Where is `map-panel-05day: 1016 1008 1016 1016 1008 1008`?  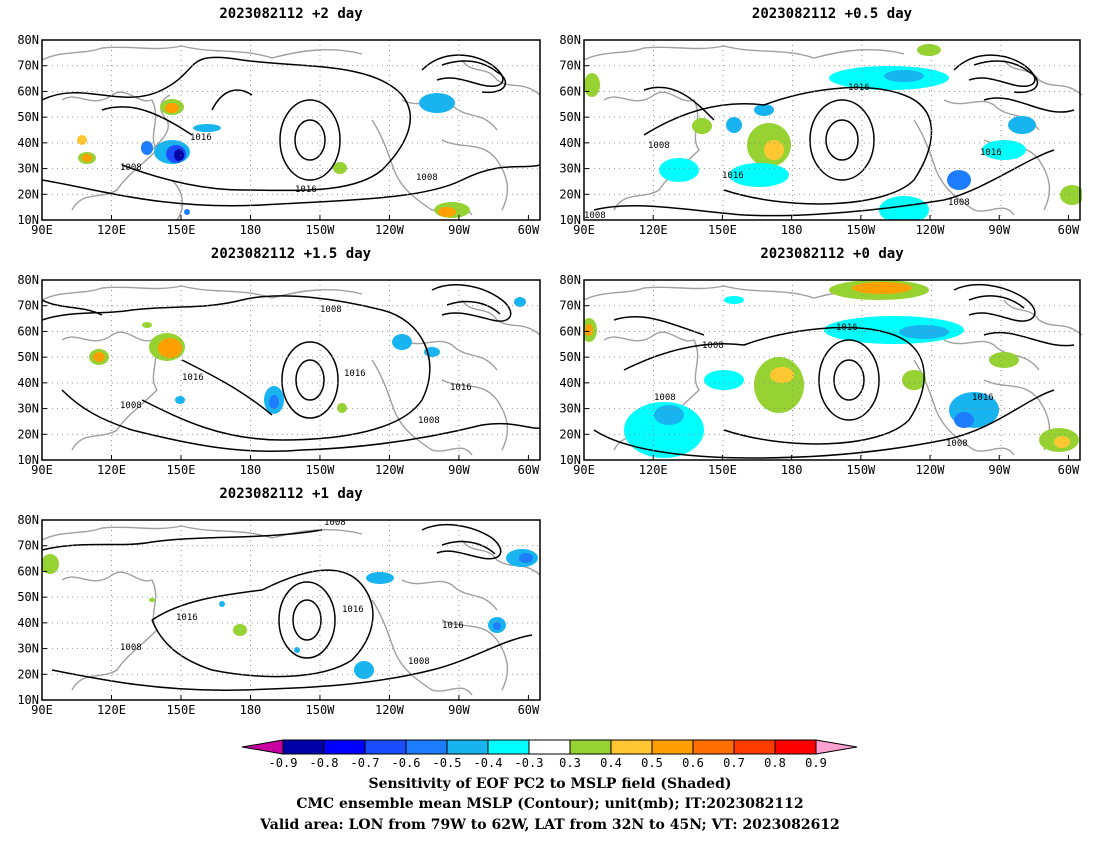
map-panel-05day: 1016 1008 1016 1016 1008 1008 is located at coordinates (832, 130).